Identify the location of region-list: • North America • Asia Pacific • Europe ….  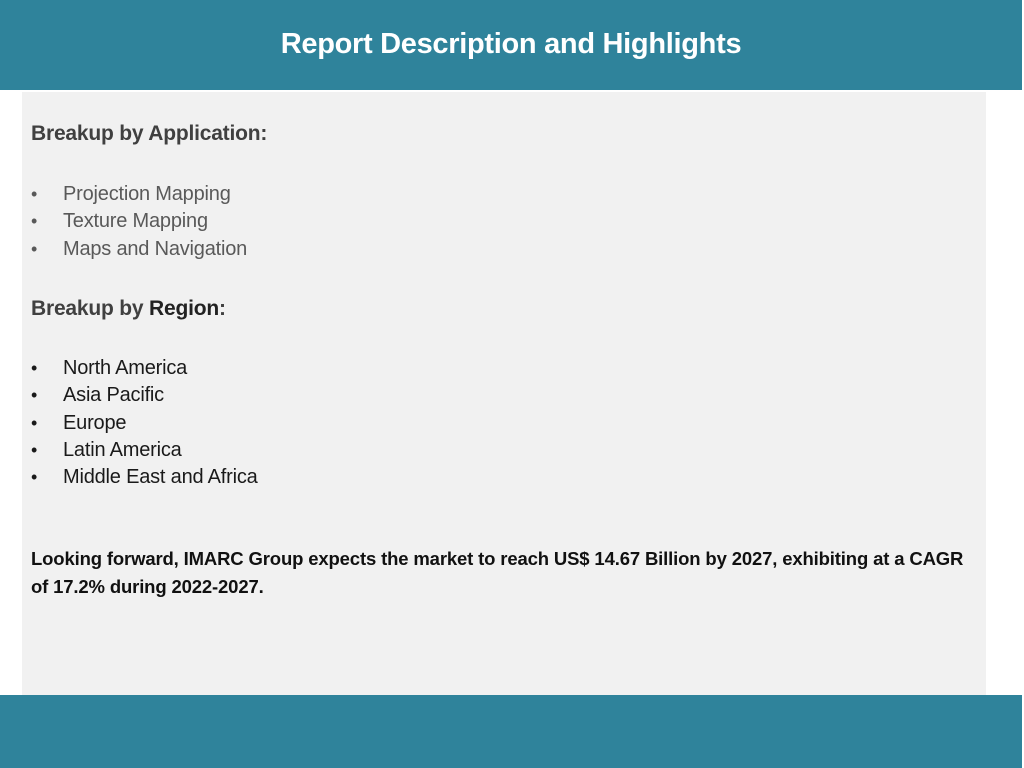
(144, 423).